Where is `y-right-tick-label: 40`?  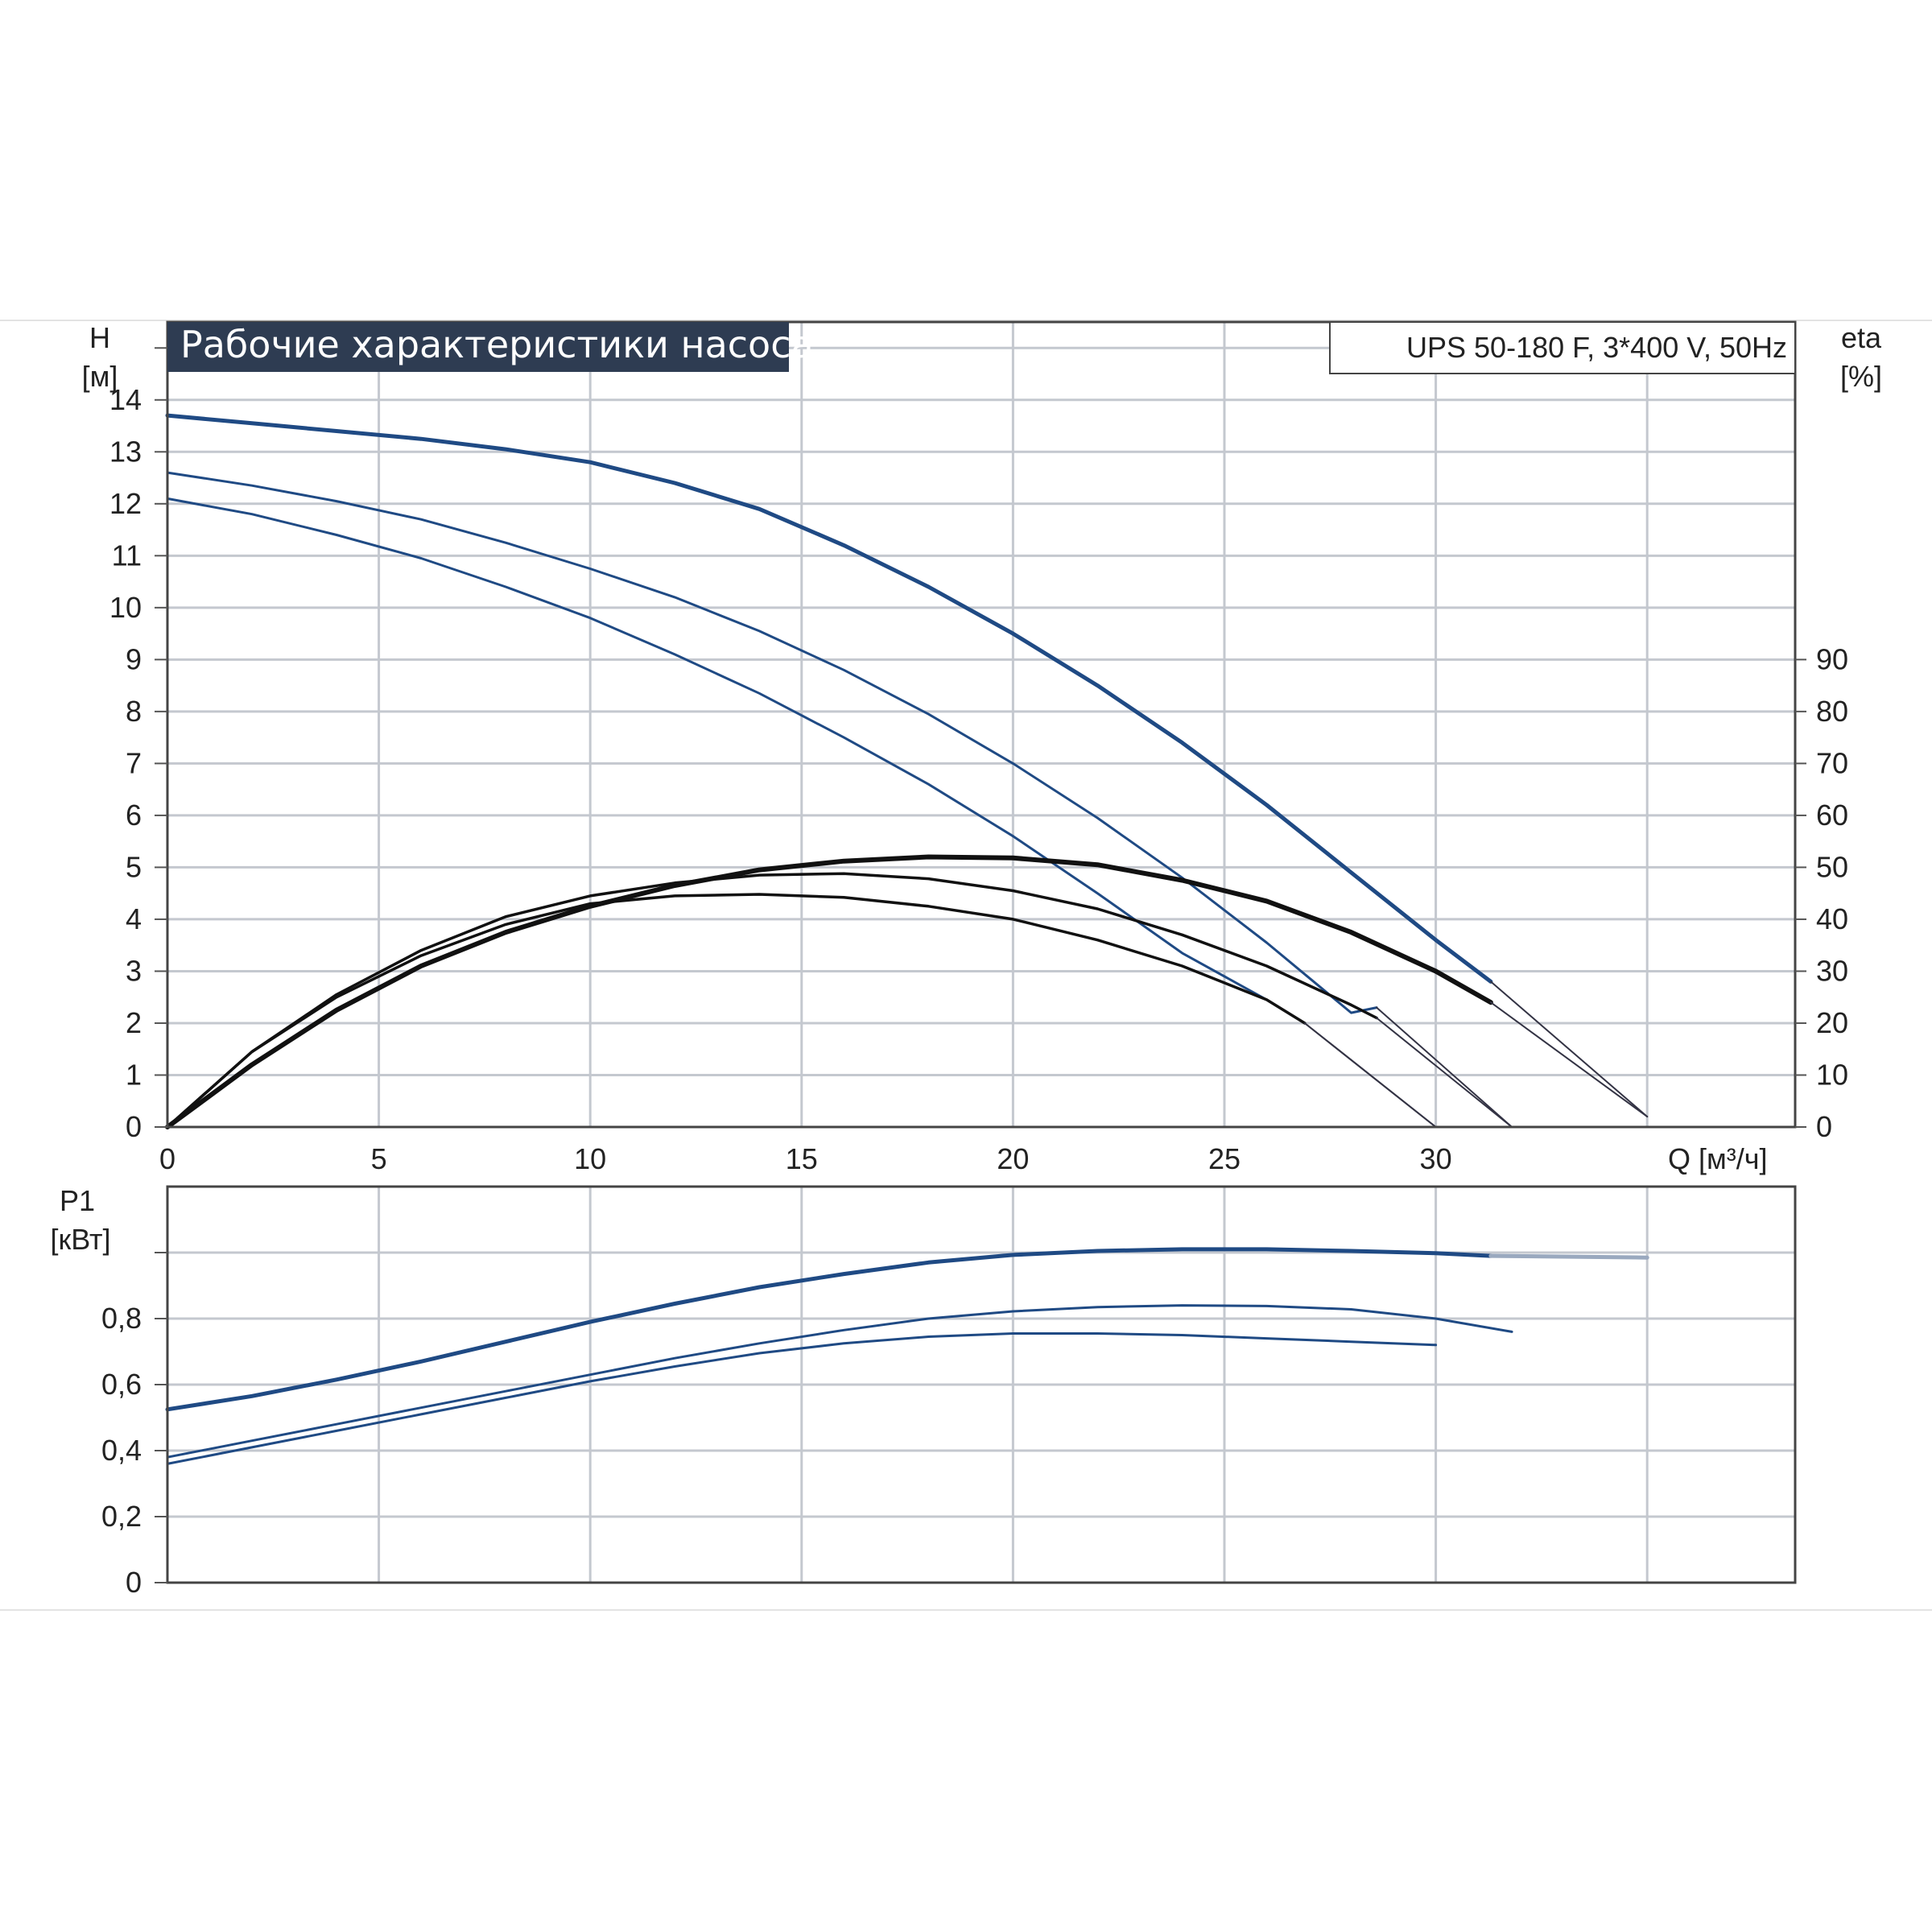
y-right-tick-label: 40 is located at coordinates (1832, 918).